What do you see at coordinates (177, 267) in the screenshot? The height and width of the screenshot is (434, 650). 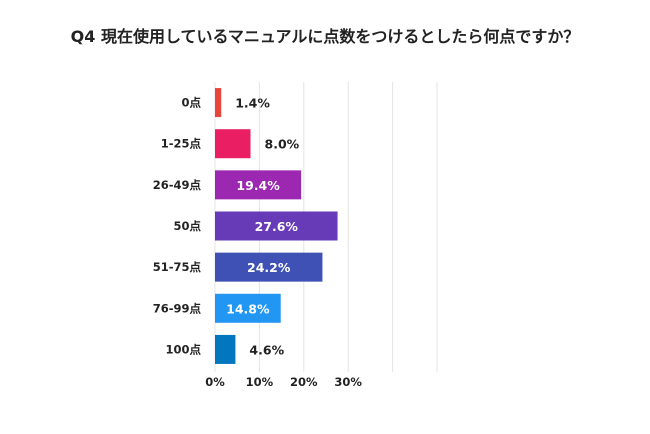 I see `category-label: 51-75点` at bounding box center [177, 267].